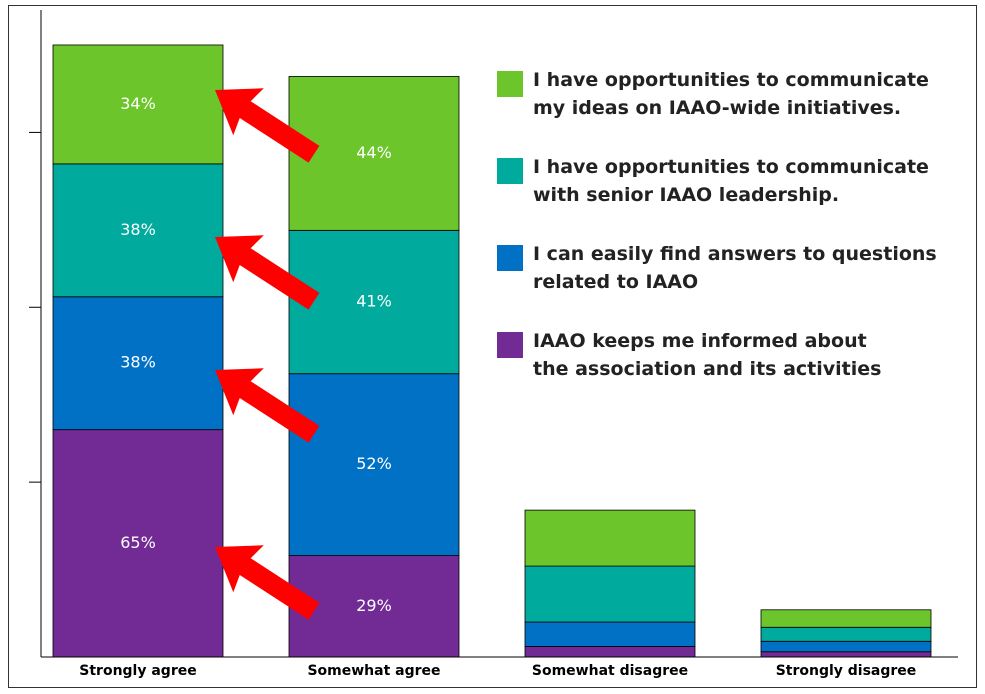  I want to click on x-tick-label: Somewhat agree, so click(373, 671).